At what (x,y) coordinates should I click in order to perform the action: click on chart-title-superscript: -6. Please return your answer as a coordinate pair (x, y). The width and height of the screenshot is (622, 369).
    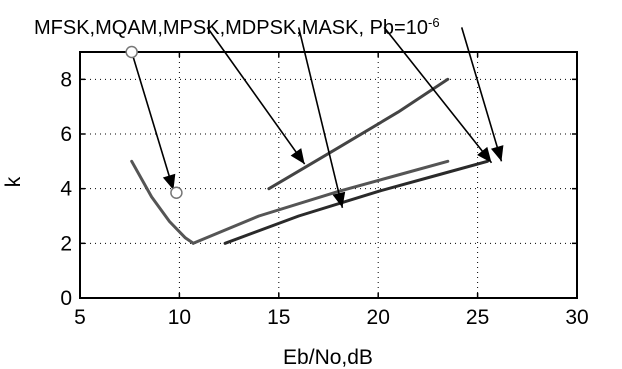
    Looking at the image, I should click on (434, 22).